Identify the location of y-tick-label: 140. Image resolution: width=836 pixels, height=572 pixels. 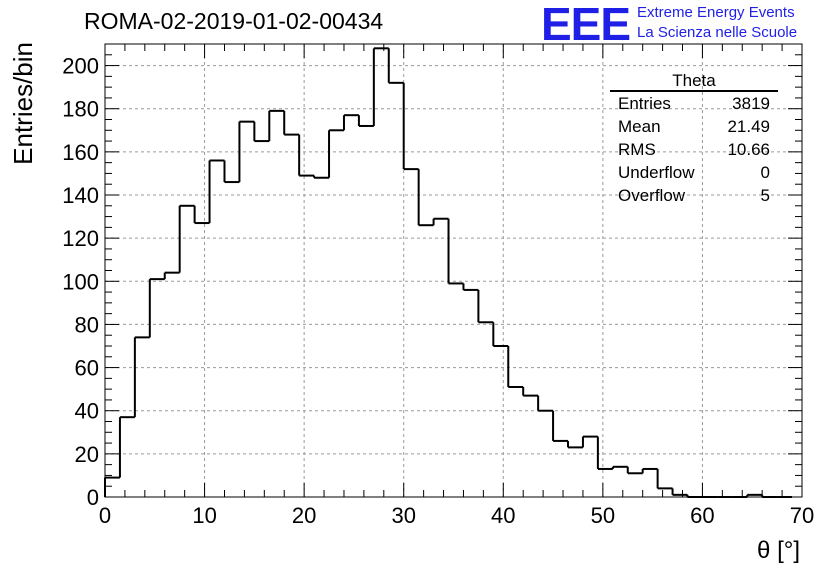
(80, 195).